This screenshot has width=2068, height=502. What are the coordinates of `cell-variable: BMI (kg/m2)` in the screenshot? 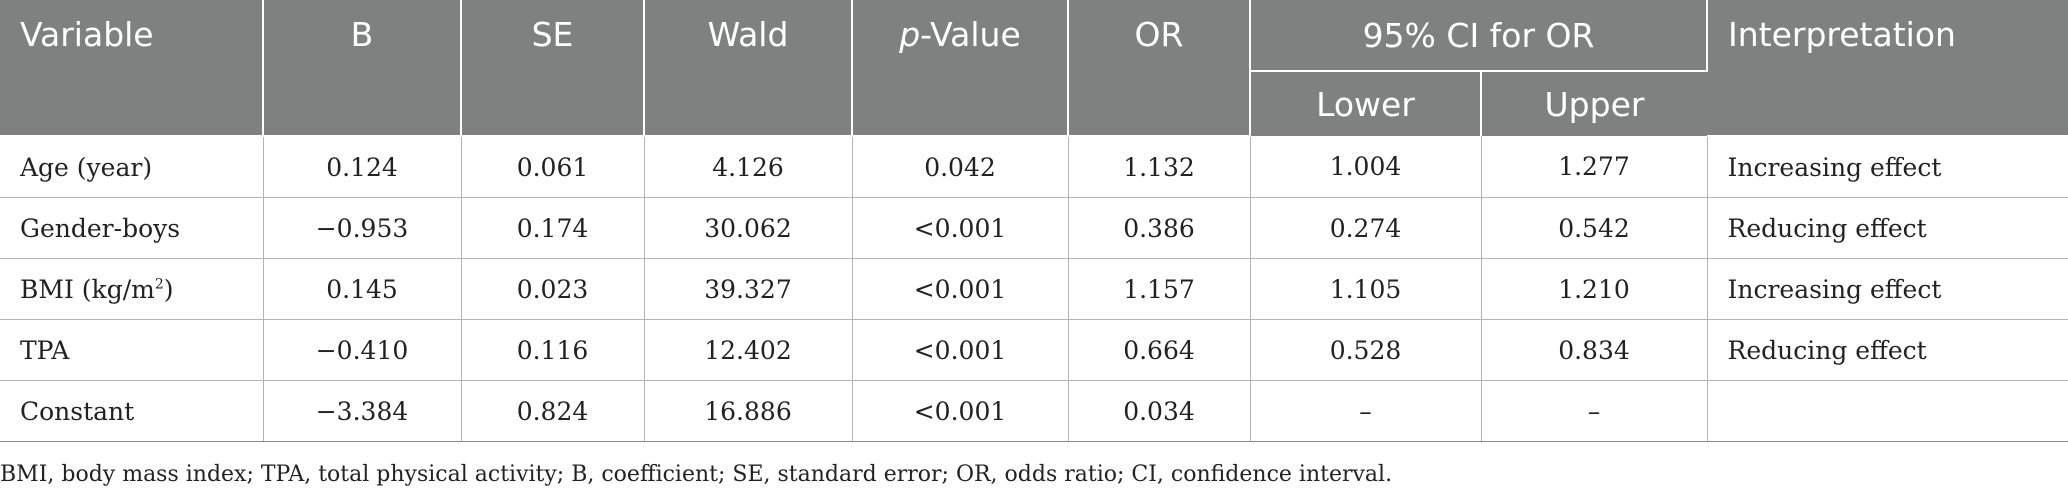 It's located at (132, 289).